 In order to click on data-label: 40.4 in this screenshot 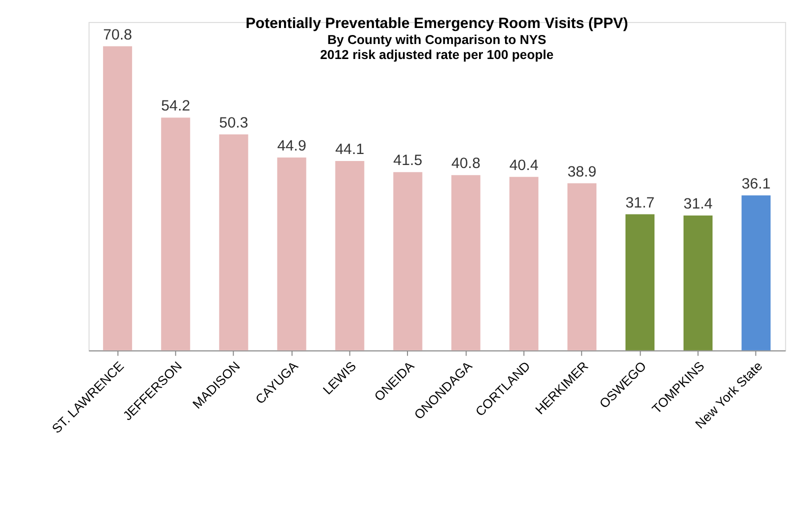, I will do `click(523, 165)`.